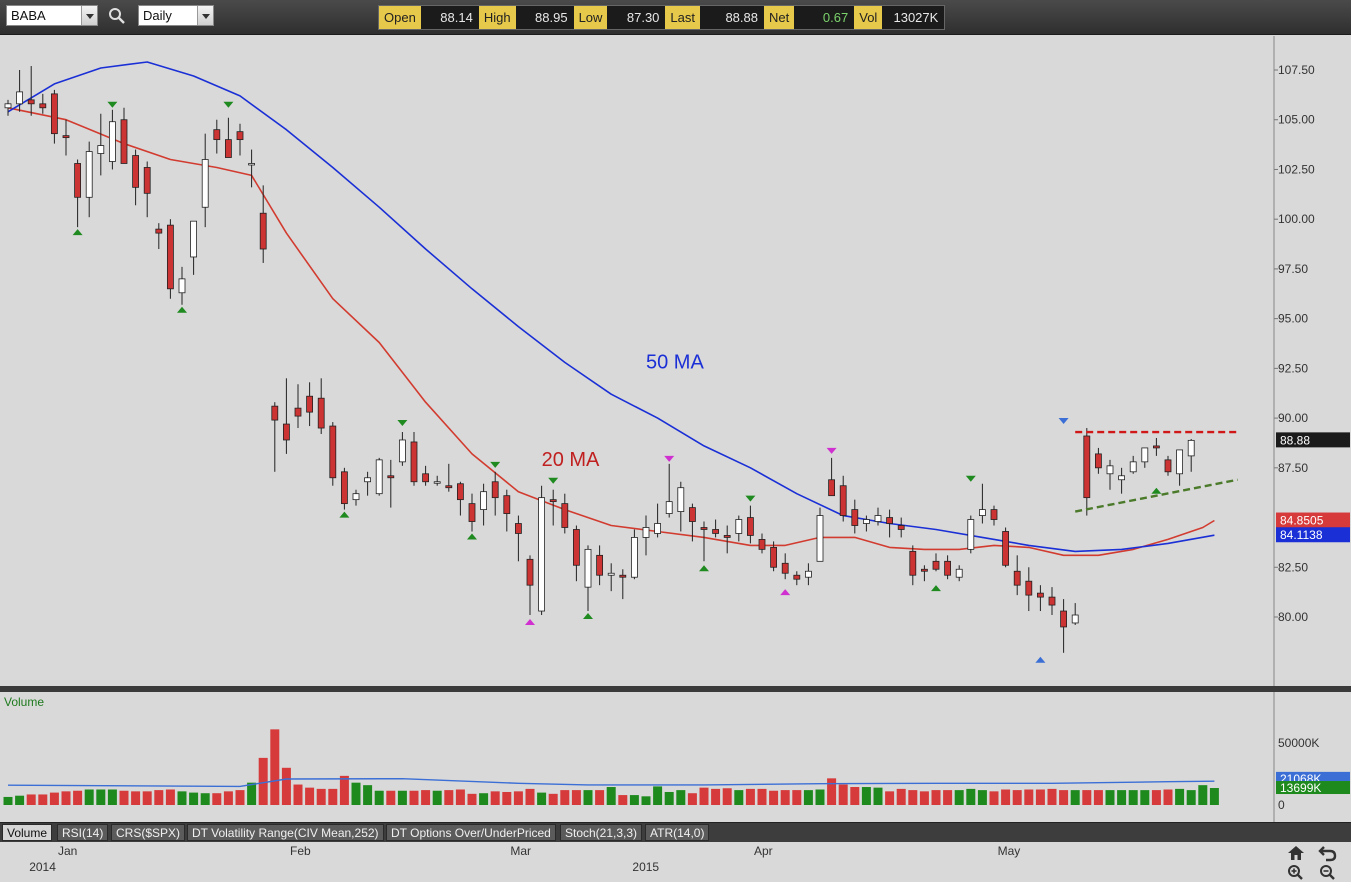  I want to click on symbol-combo: BABA, so click(52, 15).